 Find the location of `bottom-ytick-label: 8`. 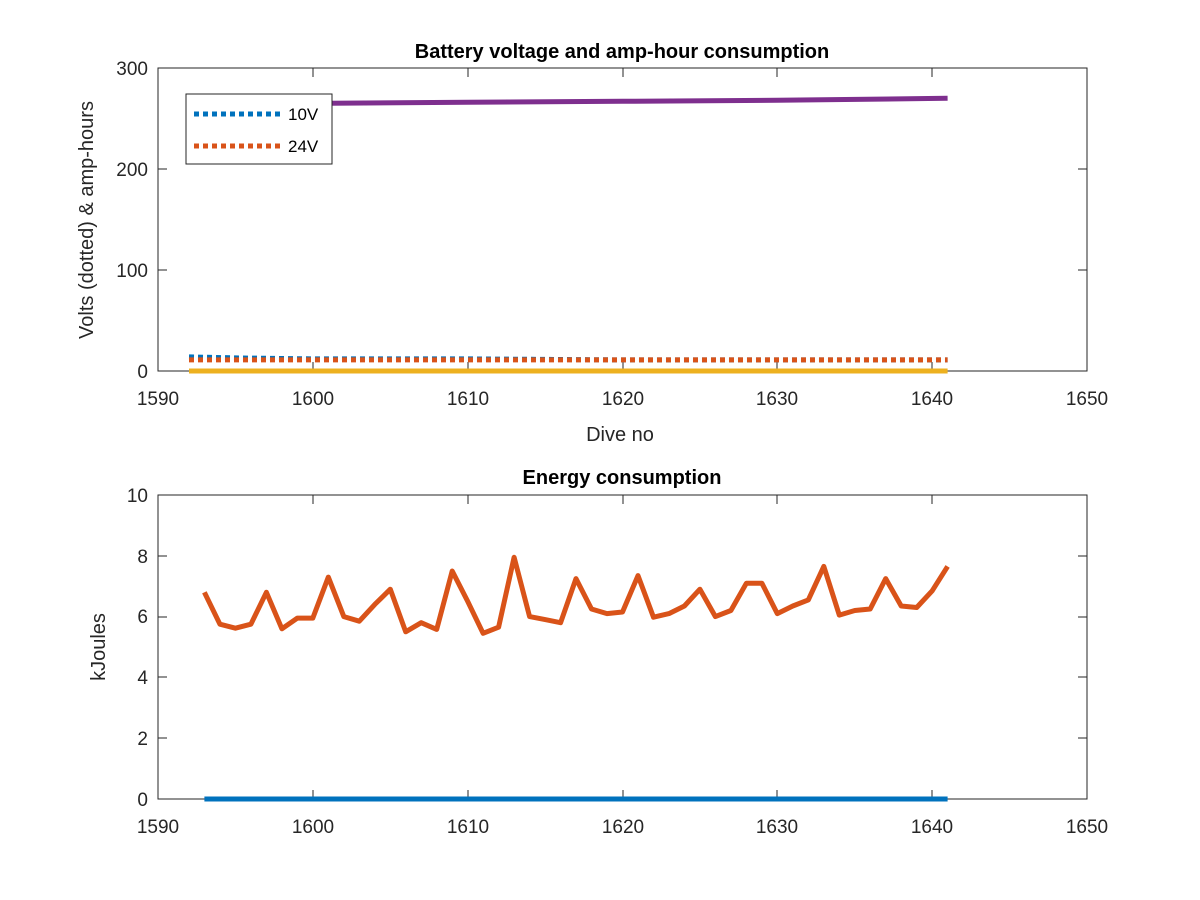

bottom-ytick-label: 8 is located at coordinates (142, 557).